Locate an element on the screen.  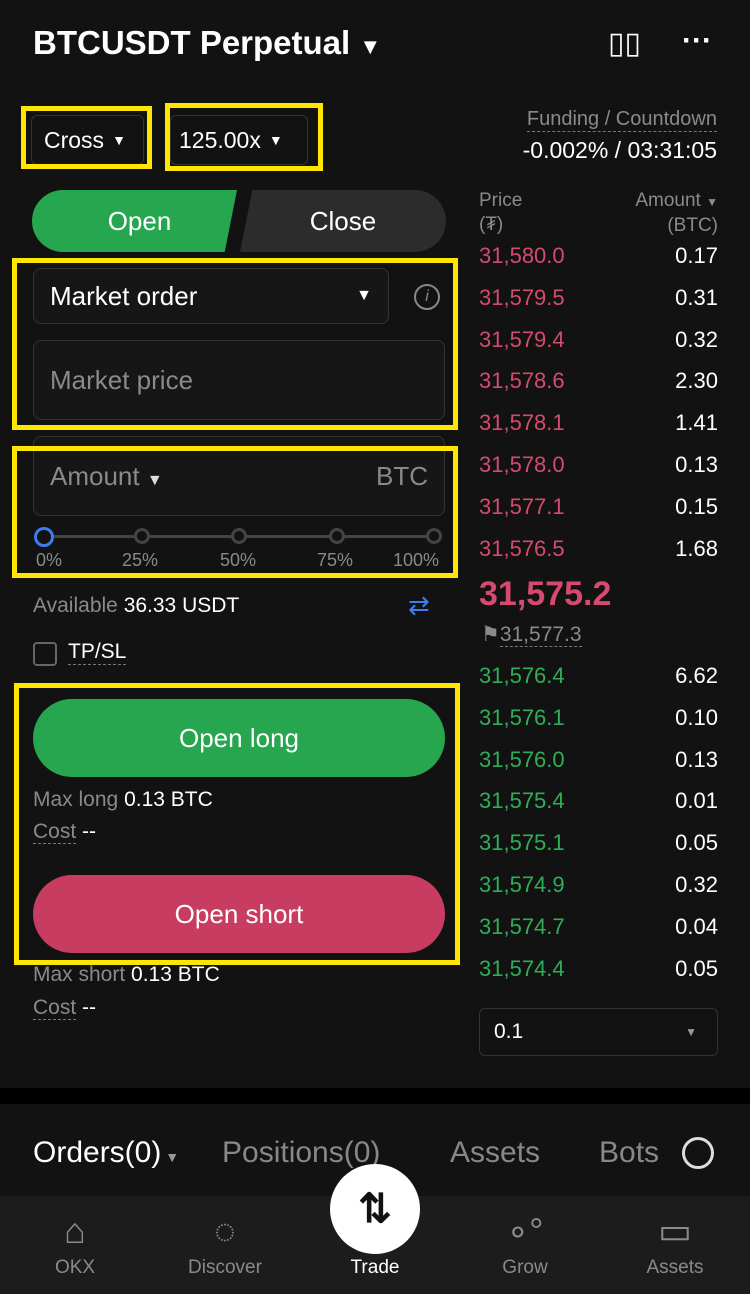
open-long-label: Open long is located at coordinates (239, 737).